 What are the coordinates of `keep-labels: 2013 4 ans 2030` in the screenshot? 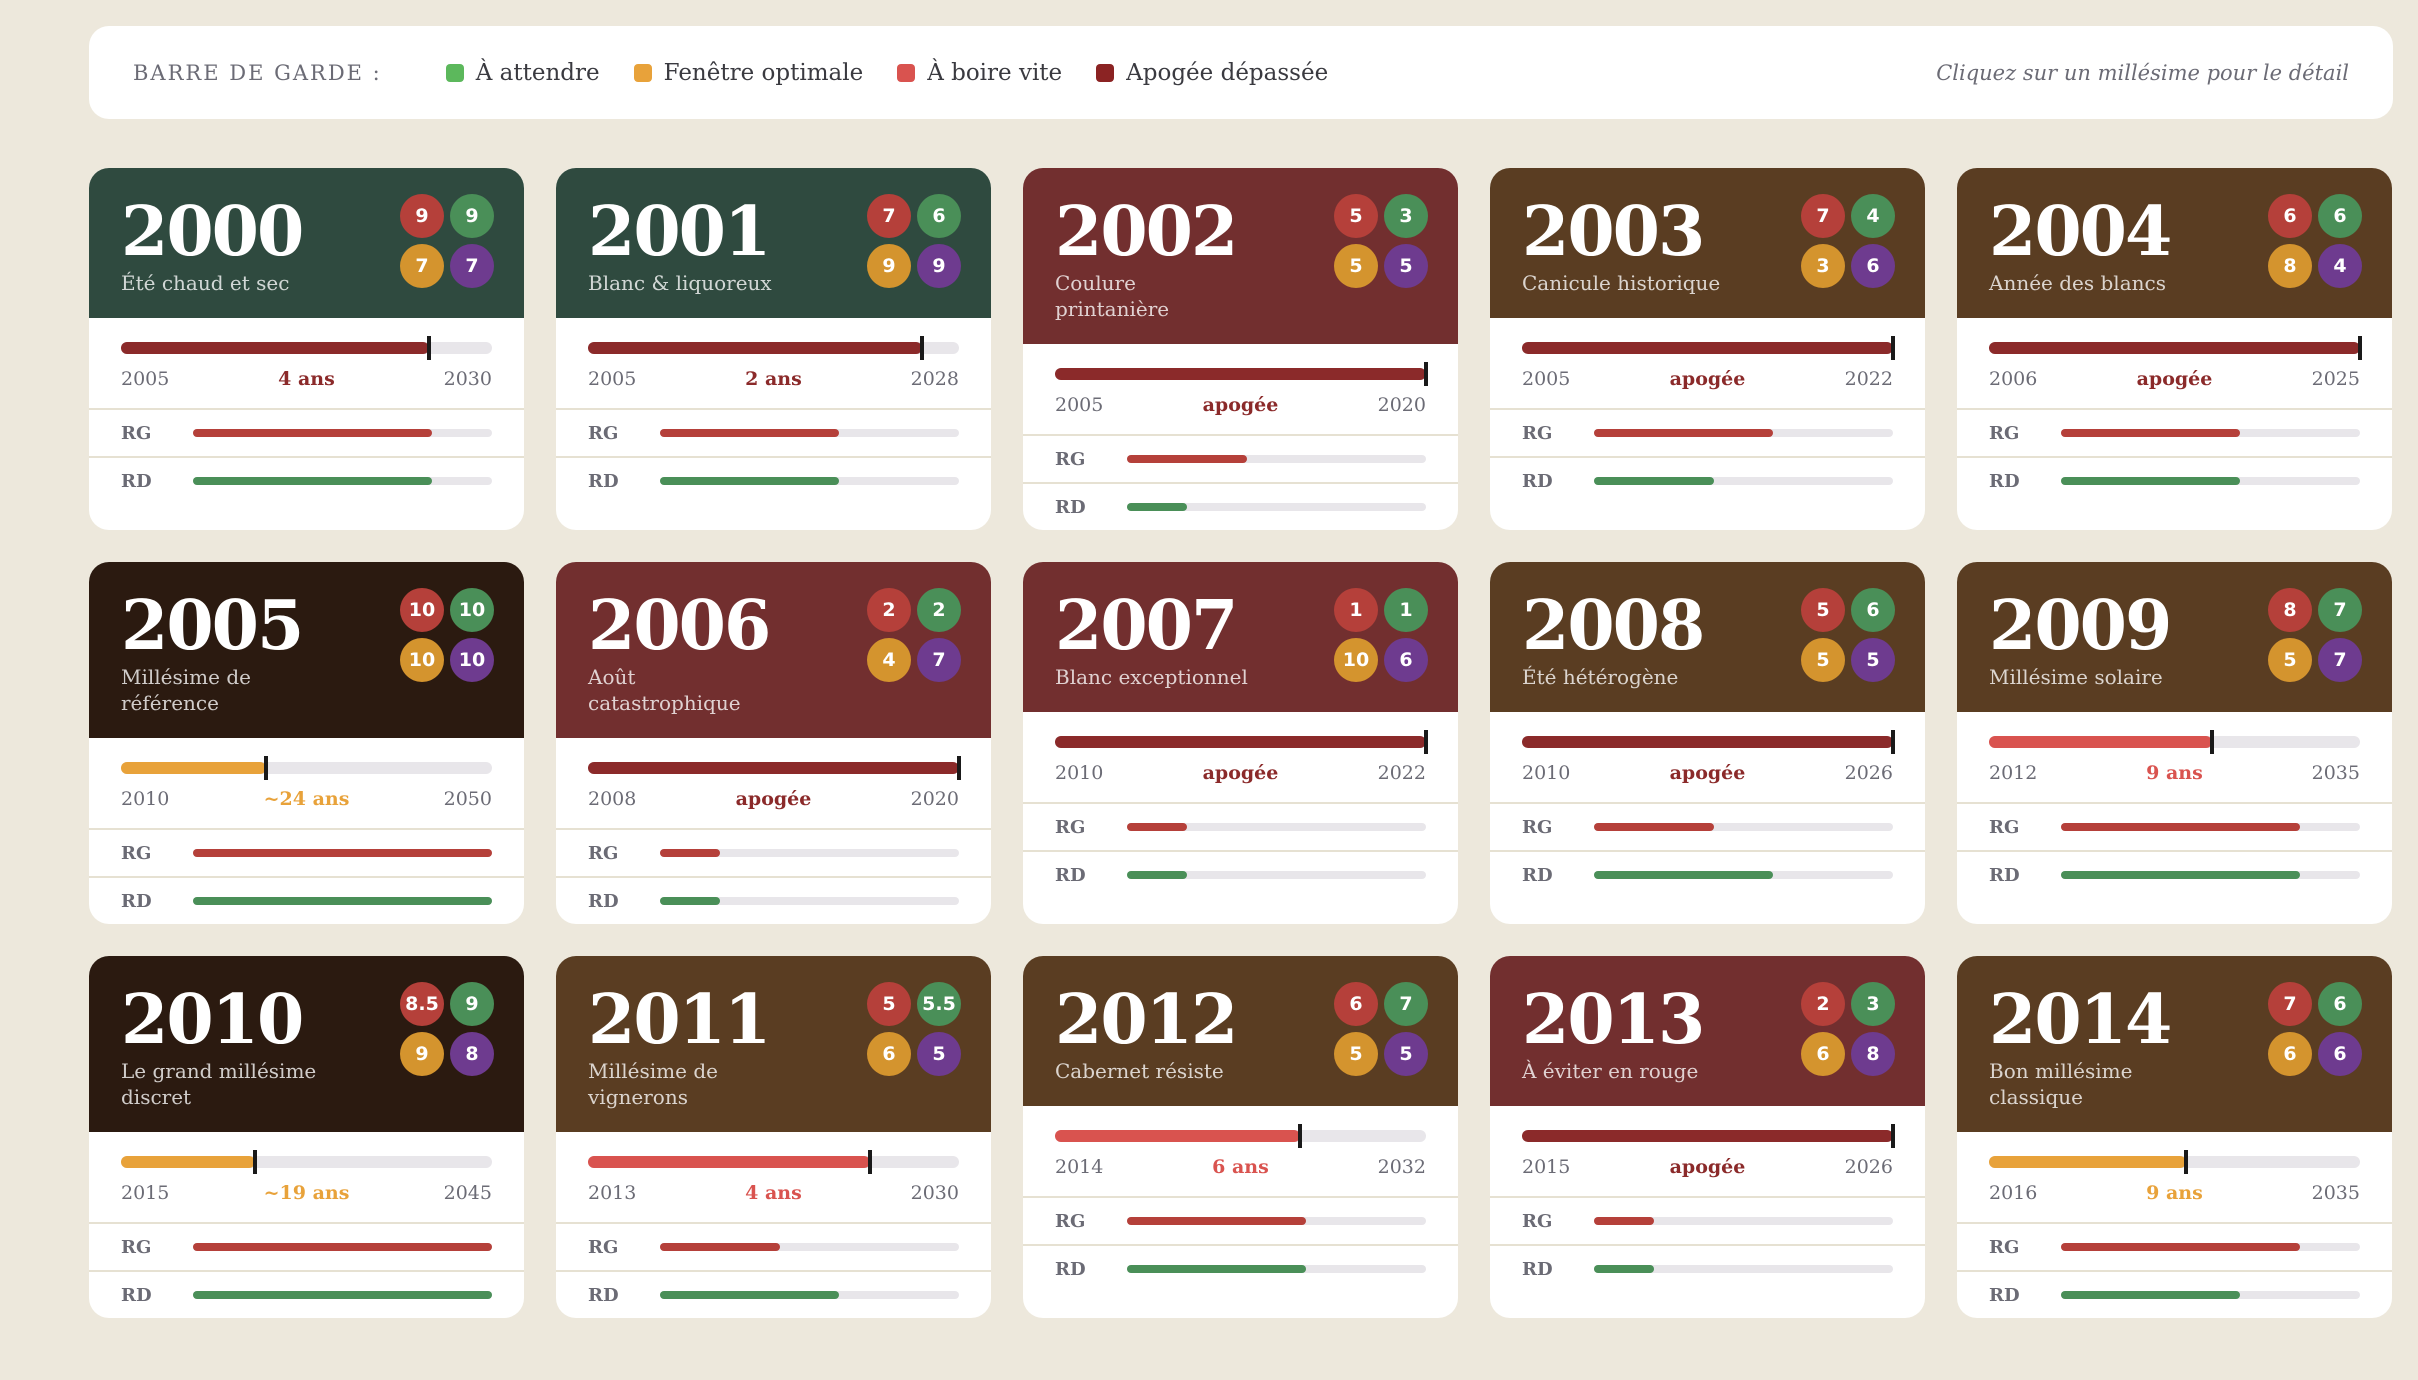 It's located at (773, 1193).